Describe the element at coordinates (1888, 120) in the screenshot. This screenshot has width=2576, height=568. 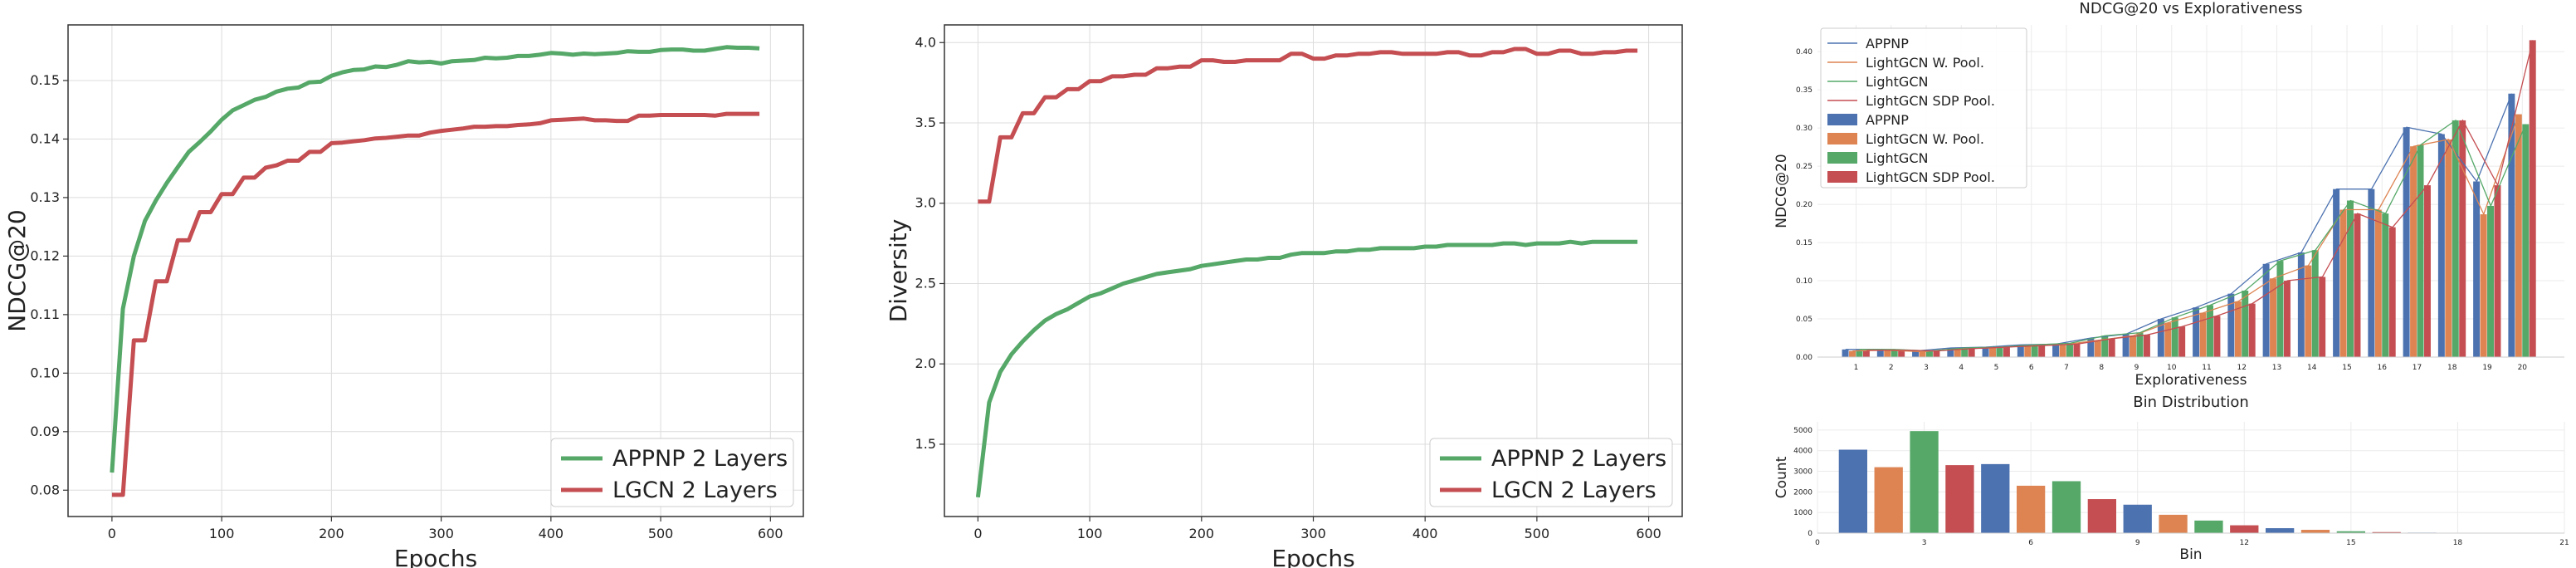
I see `legend-label: APPNP` at that location.